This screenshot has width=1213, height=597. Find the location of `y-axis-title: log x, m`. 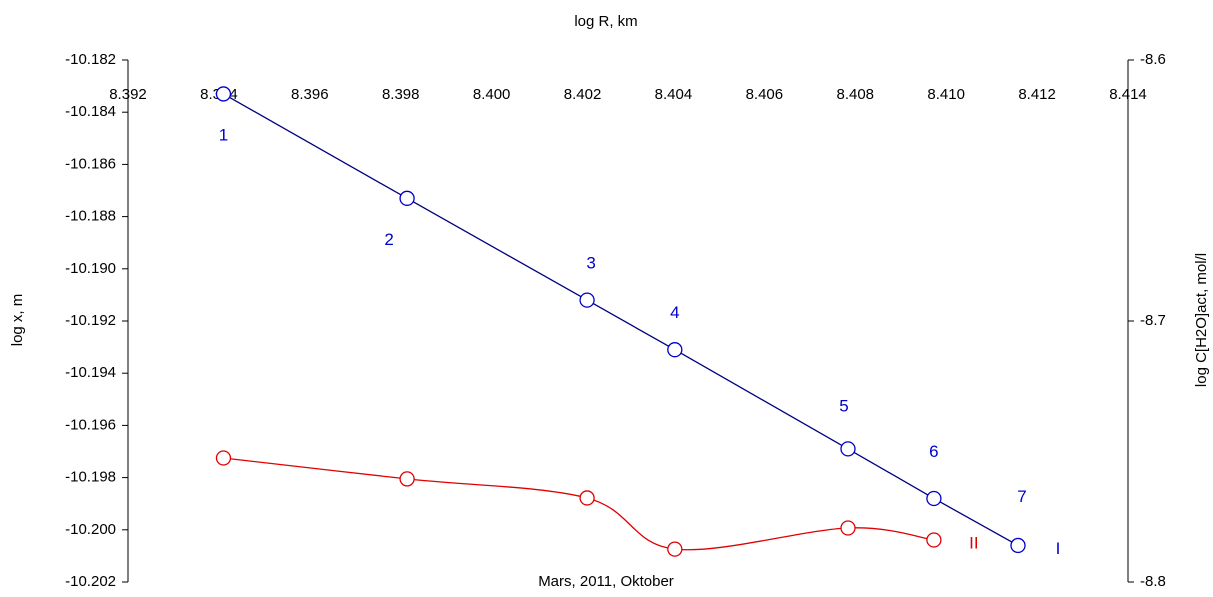

y-axis-title: log x, m is located at coordinates (17, 320).